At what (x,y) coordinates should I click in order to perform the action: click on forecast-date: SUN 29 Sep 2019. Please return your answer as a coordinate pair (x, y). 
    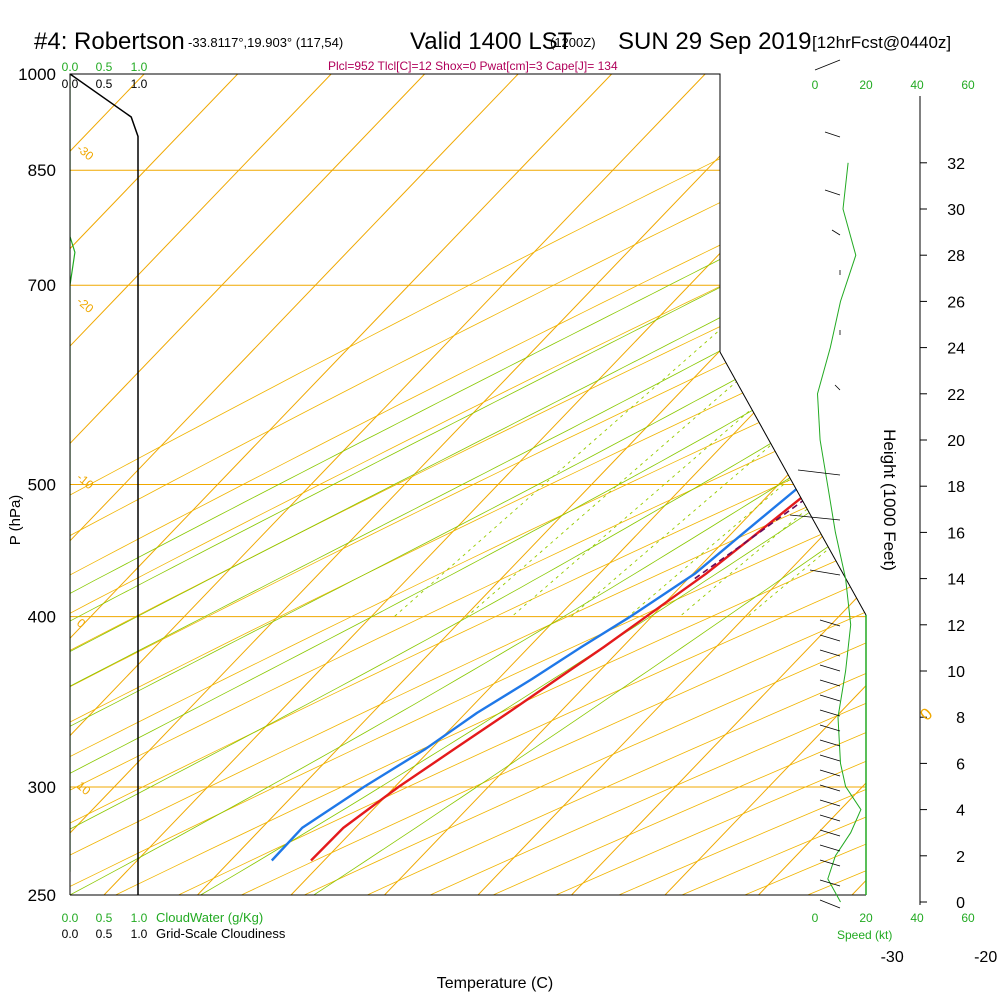
    Looking at the image, I should click on (715, 41).